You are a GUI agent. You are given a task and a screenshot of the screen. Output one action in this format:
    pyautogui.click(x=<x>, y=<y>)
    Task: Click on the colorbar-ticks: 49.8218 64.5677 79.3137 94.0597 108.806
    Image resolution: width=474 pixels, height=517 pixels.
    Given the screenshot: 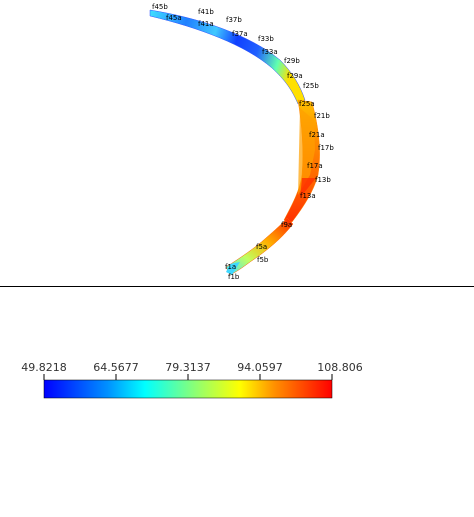 What is the action you would take?
    pyautogui.click(x=192, y=370)
    